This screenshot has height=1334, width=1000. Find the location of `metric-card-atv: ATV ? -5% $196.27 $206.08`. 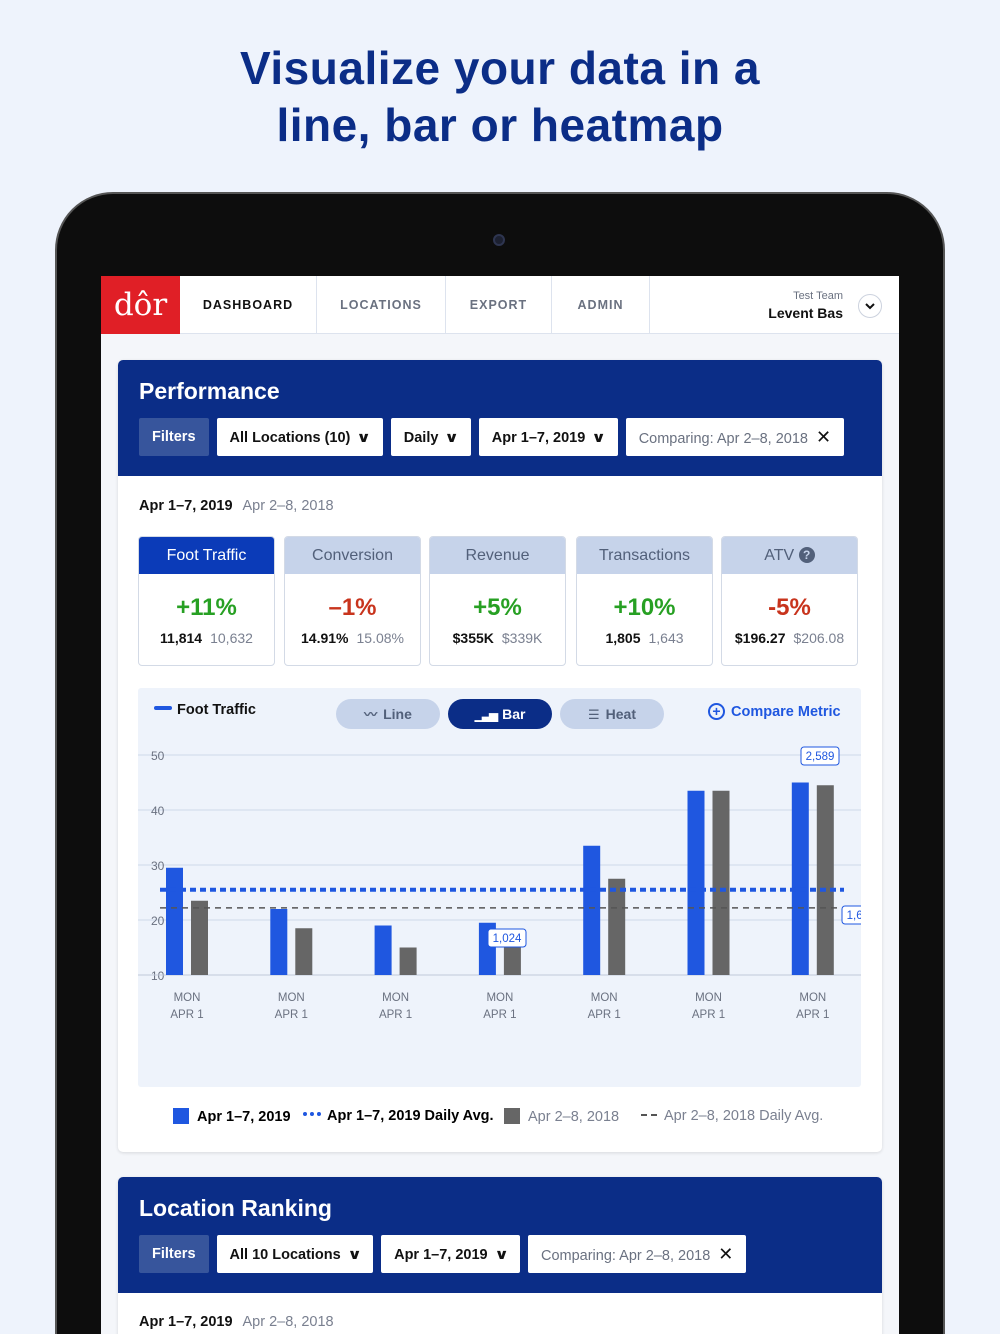

metric-card-atv: ATV ? -5% $196.27 $206.08 is located at coordinates (789, 601).